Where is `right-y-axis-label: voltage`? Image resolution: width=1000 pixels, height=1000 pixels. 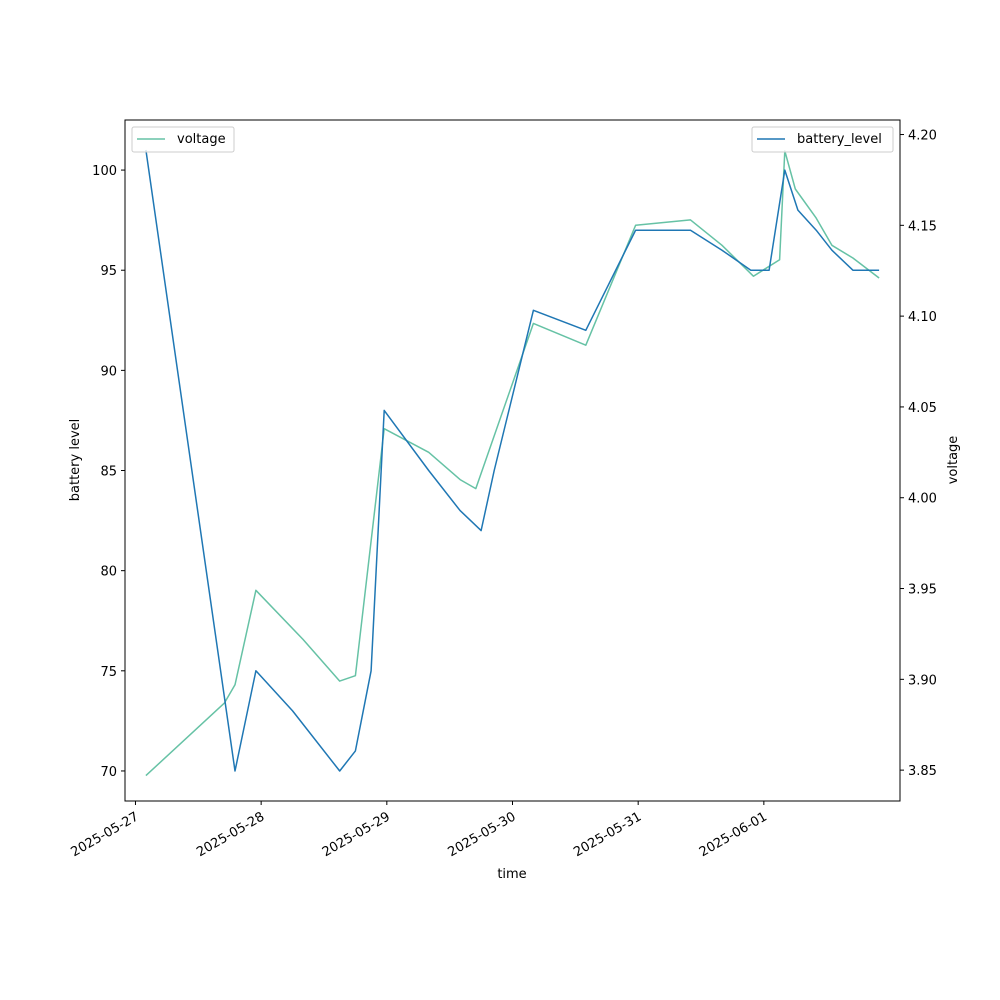 right-y-axis-label: voltage is located at coordinates (953, 460).